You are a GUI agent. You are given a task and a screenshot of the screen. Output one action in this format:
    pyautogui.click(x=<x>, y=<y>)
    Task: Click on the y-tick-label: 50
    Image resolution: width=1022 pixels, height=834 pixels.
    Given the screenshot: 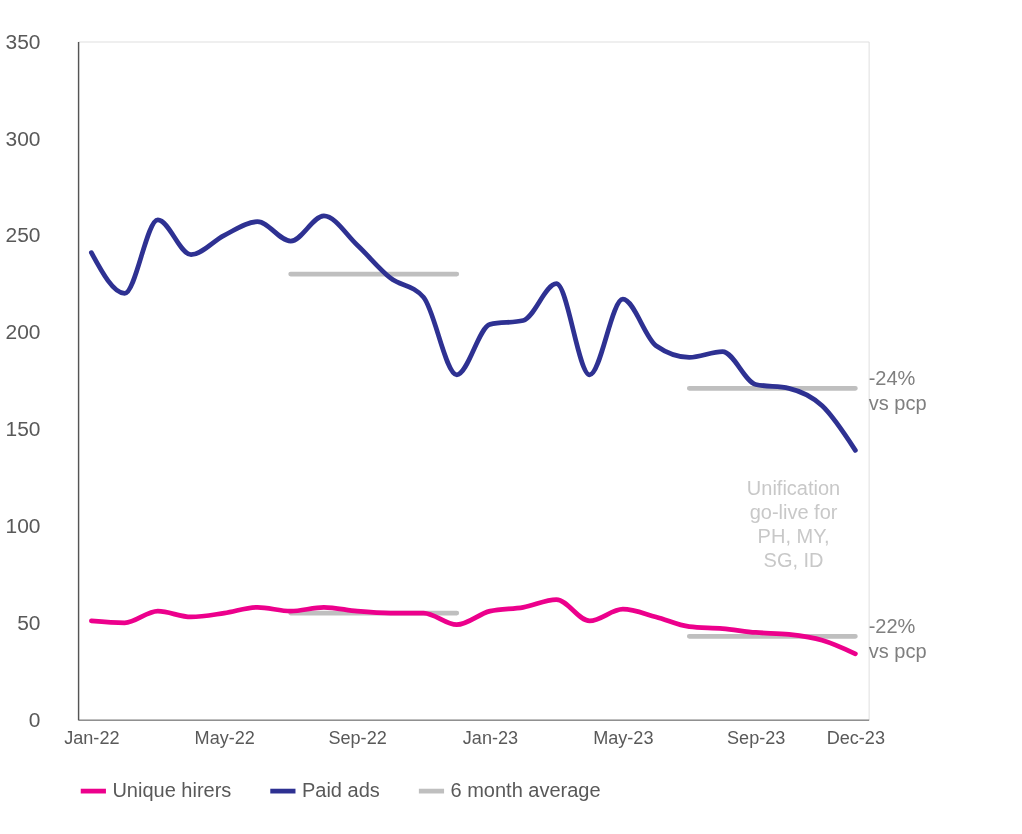 What is the action you would take?
    pyautogui.click(x=29, y=622)
    